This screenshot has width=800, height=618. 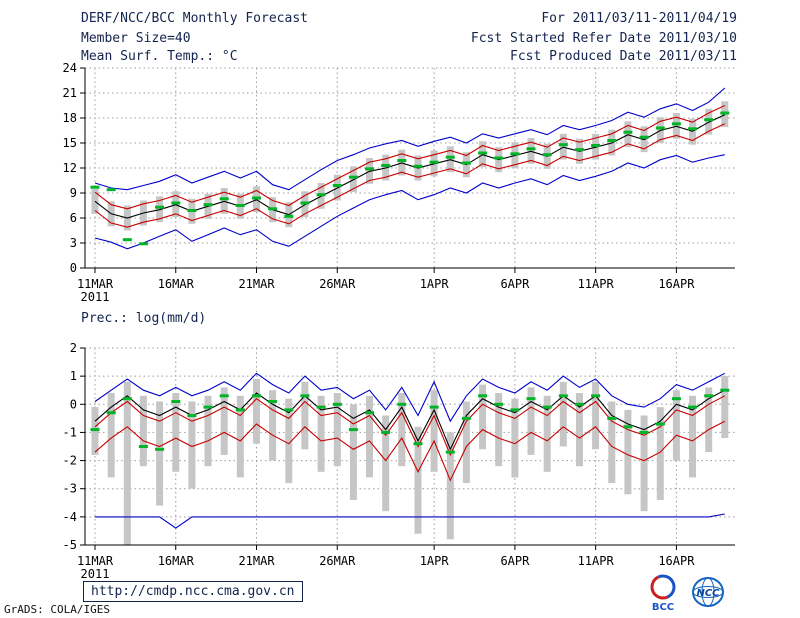 What do you see at coordinates (676, 561) in the screenshot?
I see `x-tick-label: 16APR` at bounding box center [676, 561].